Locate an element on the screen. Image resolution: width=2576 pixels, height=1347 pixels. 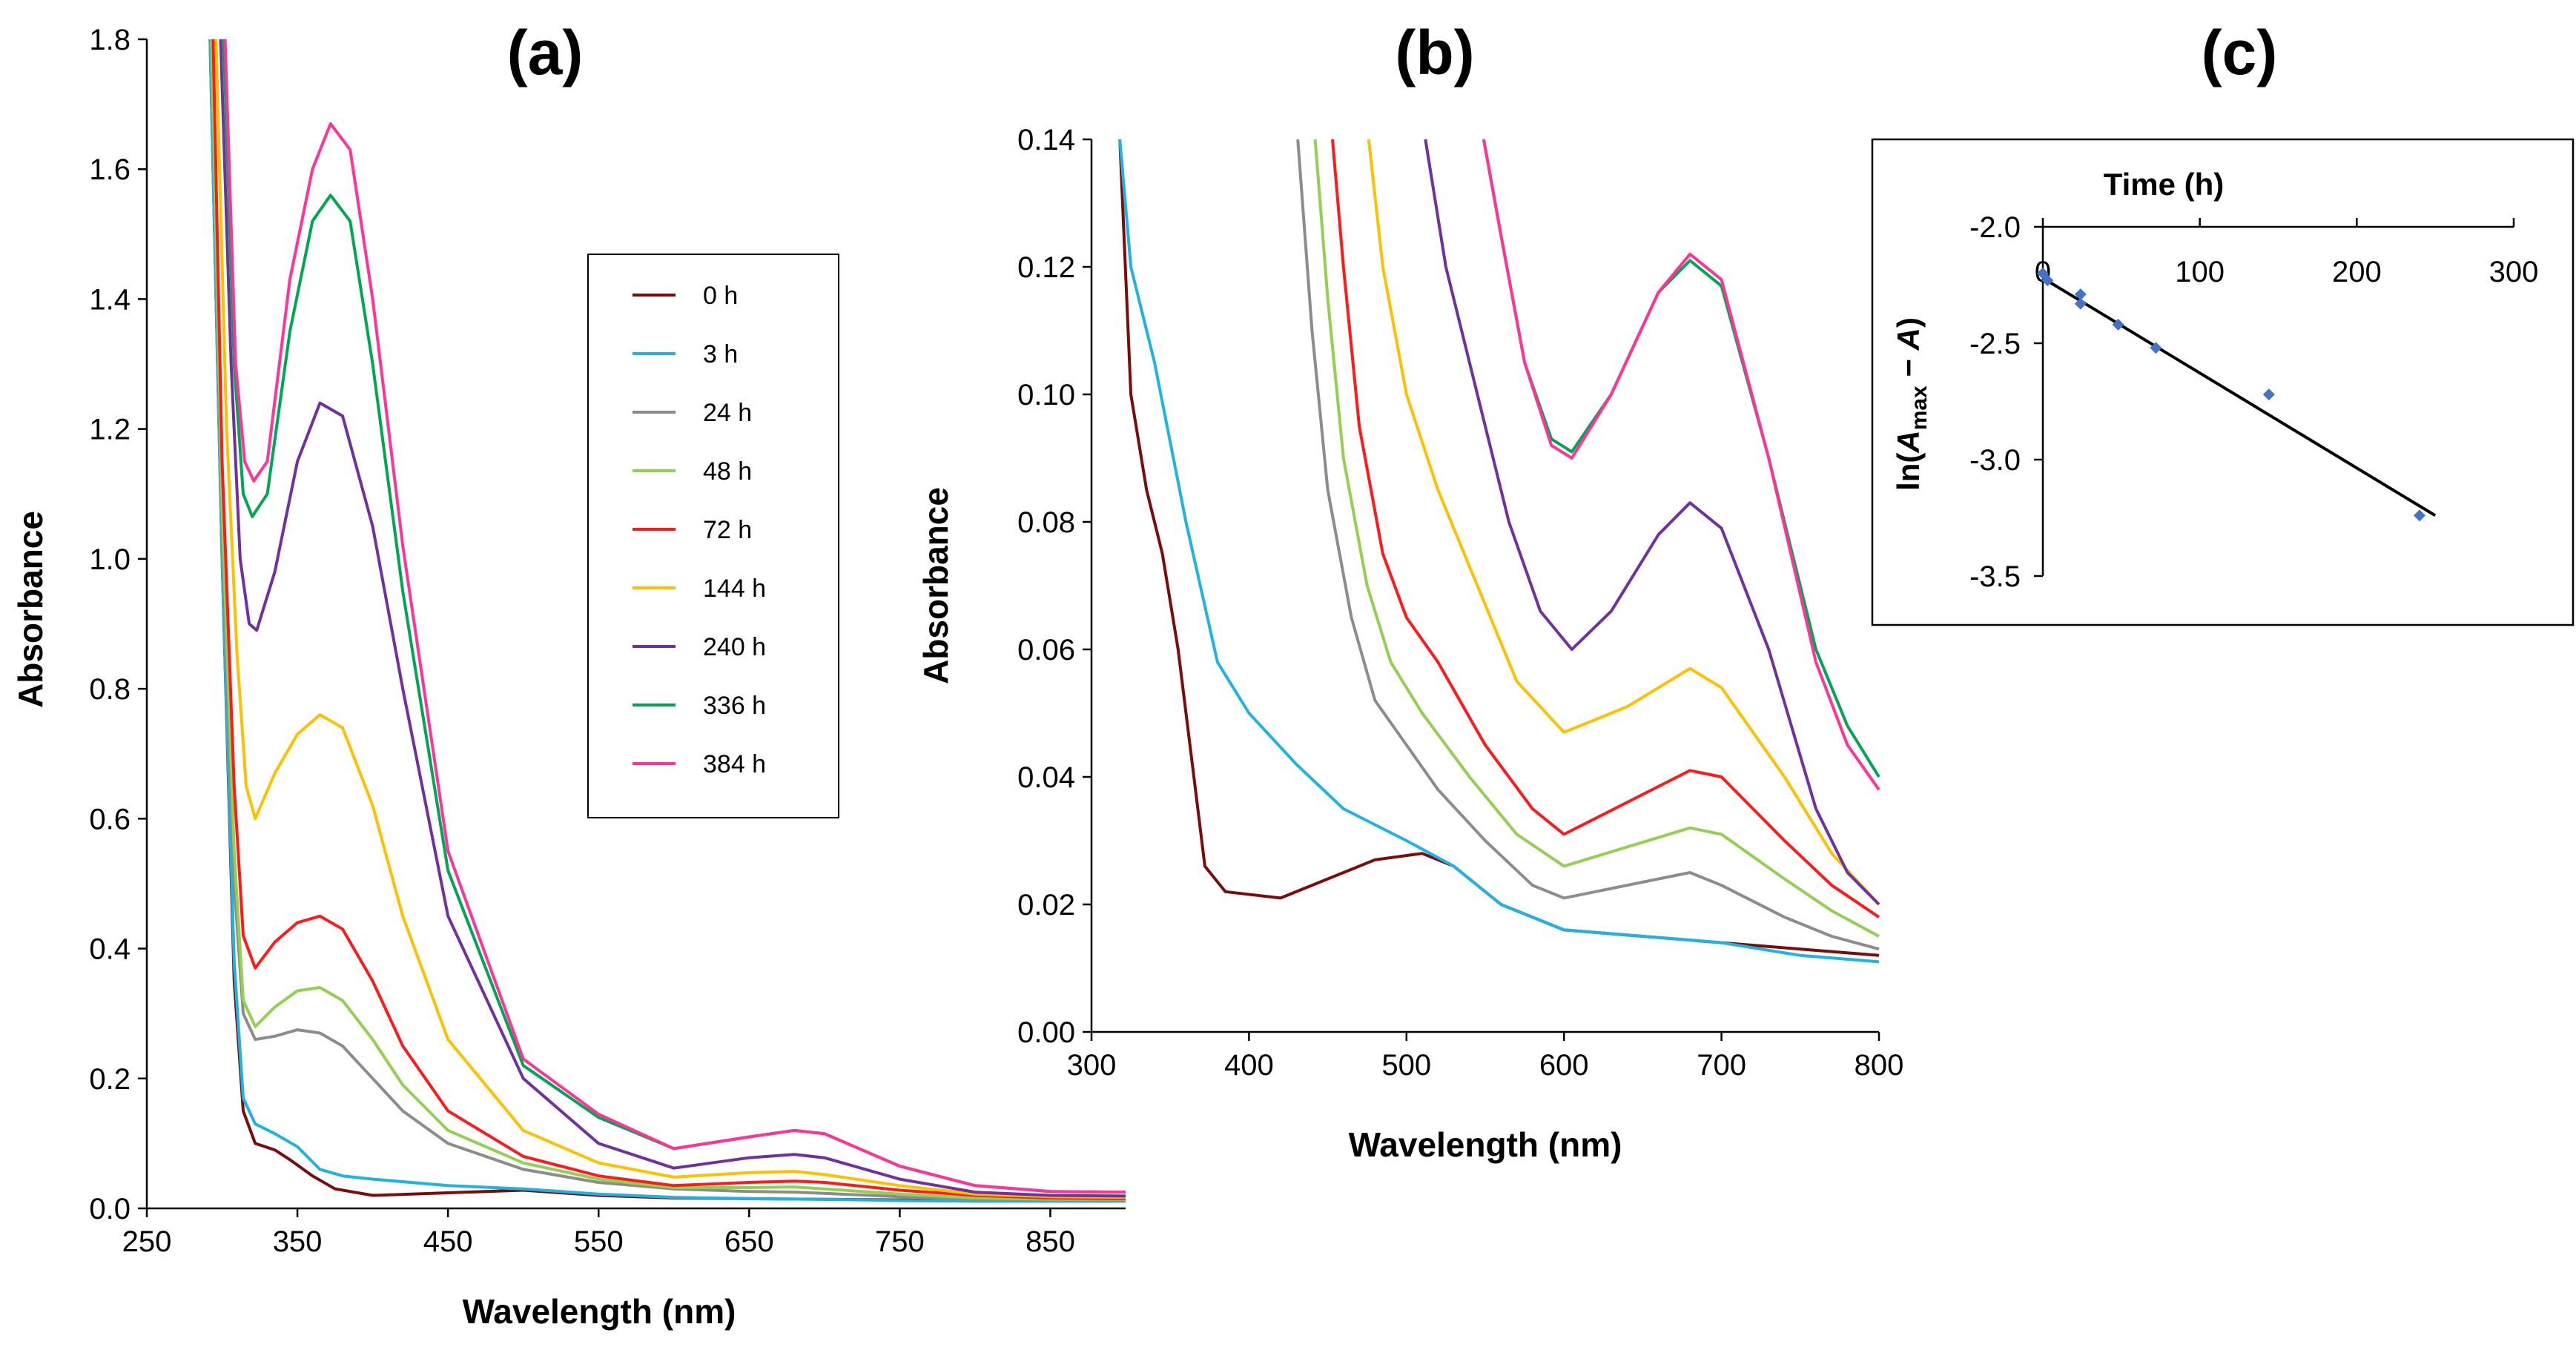
panel-b-label: (b) is located at coordinates (1434, 52).